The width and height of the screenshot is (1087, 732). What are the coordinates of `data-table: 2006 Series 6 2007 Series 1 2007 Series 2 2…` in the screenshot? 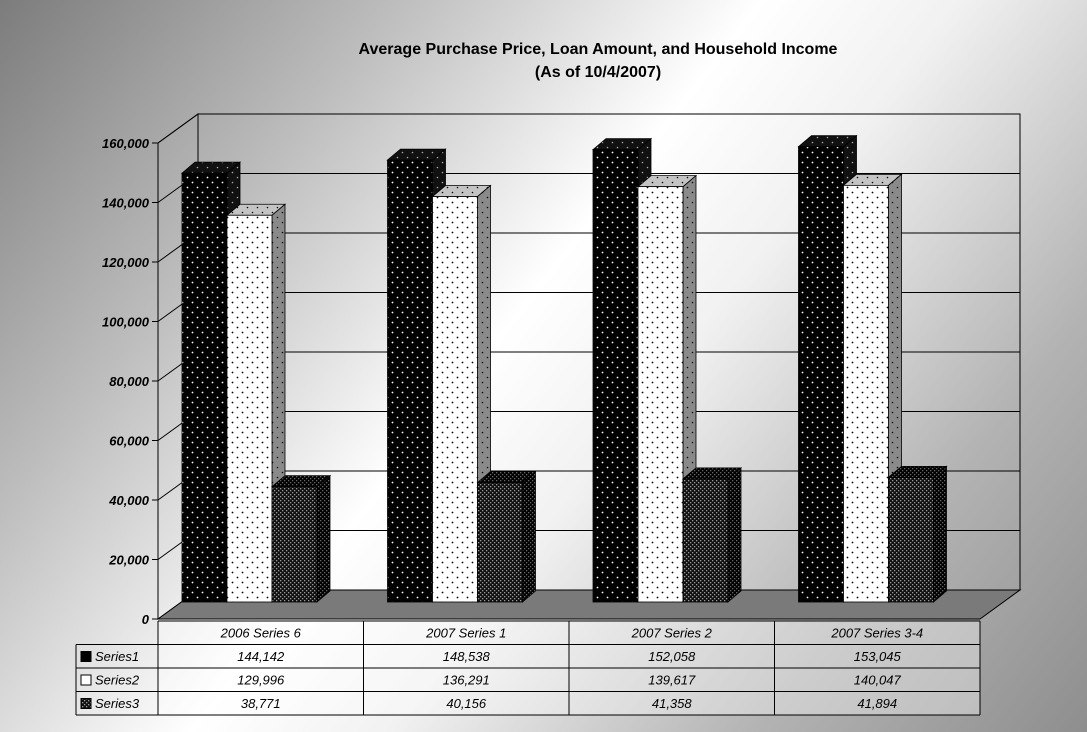 It's located at (528, 668).